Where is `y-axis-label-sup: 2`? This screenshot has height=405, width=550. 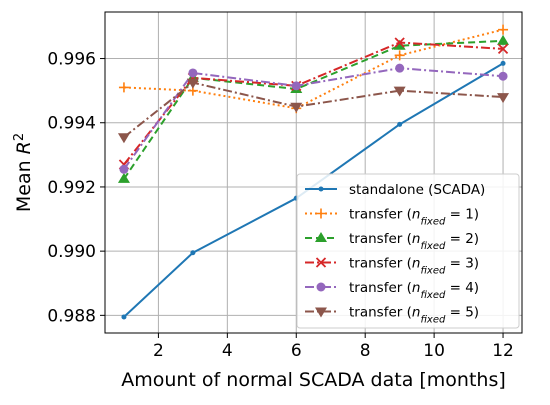
y-axis-label-sup: 2 is located at coordinates (19, 137).